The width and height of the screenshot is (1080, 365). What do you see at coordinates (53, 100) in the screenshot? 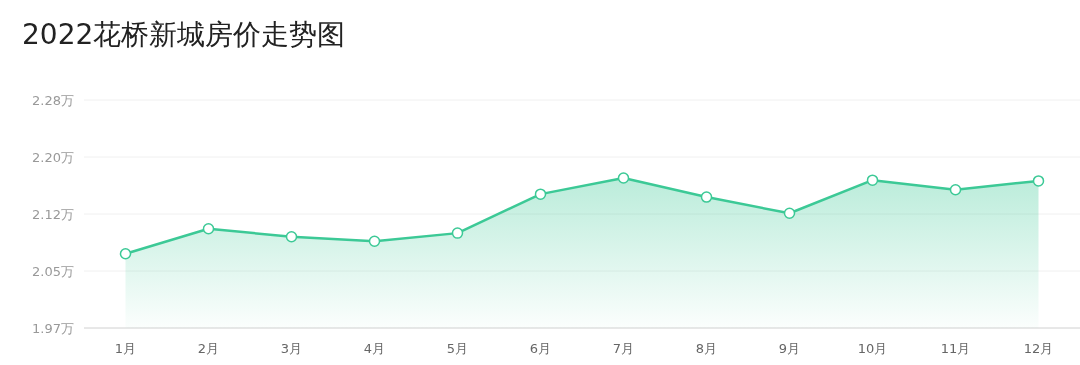
I see `y-tick-label: 2.28万` at bounding box center [53, 100].